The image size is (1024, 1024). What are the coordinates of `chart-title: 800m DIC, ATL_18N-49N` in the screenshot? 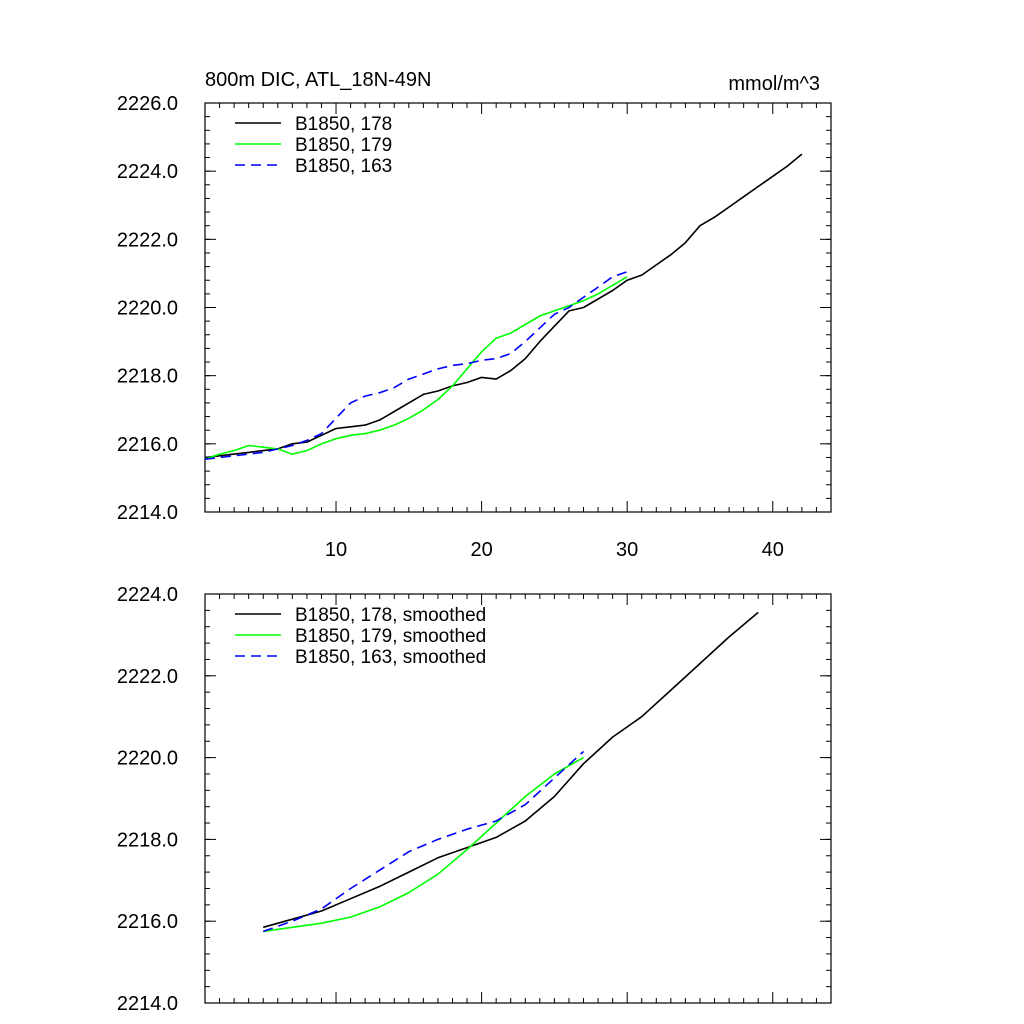 It's located at (318, 80).